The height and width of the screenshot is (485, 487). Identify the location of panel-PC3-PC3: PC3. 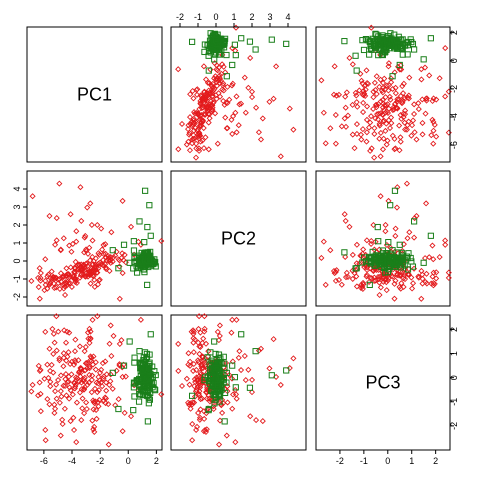
(383, 382).